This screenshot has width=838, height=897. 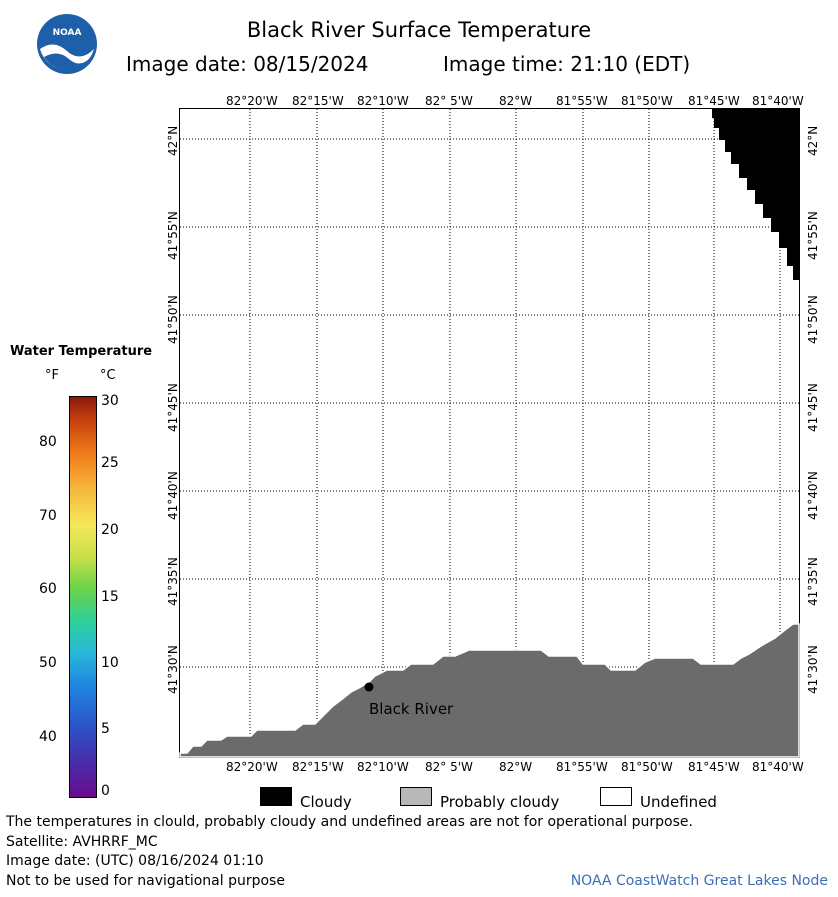 I want to click on lat-label-right: 41°50'N, so click(x=813, y=319).